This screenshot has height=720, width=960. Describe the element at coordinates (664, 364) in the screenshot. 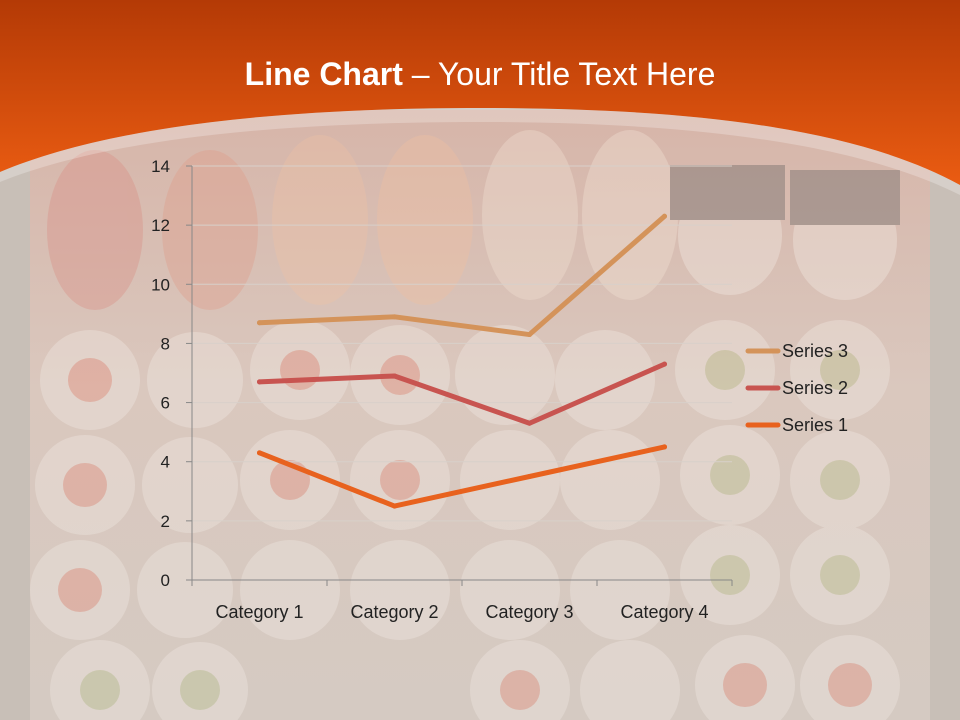

I see `data-point-s2-c4` at that location.